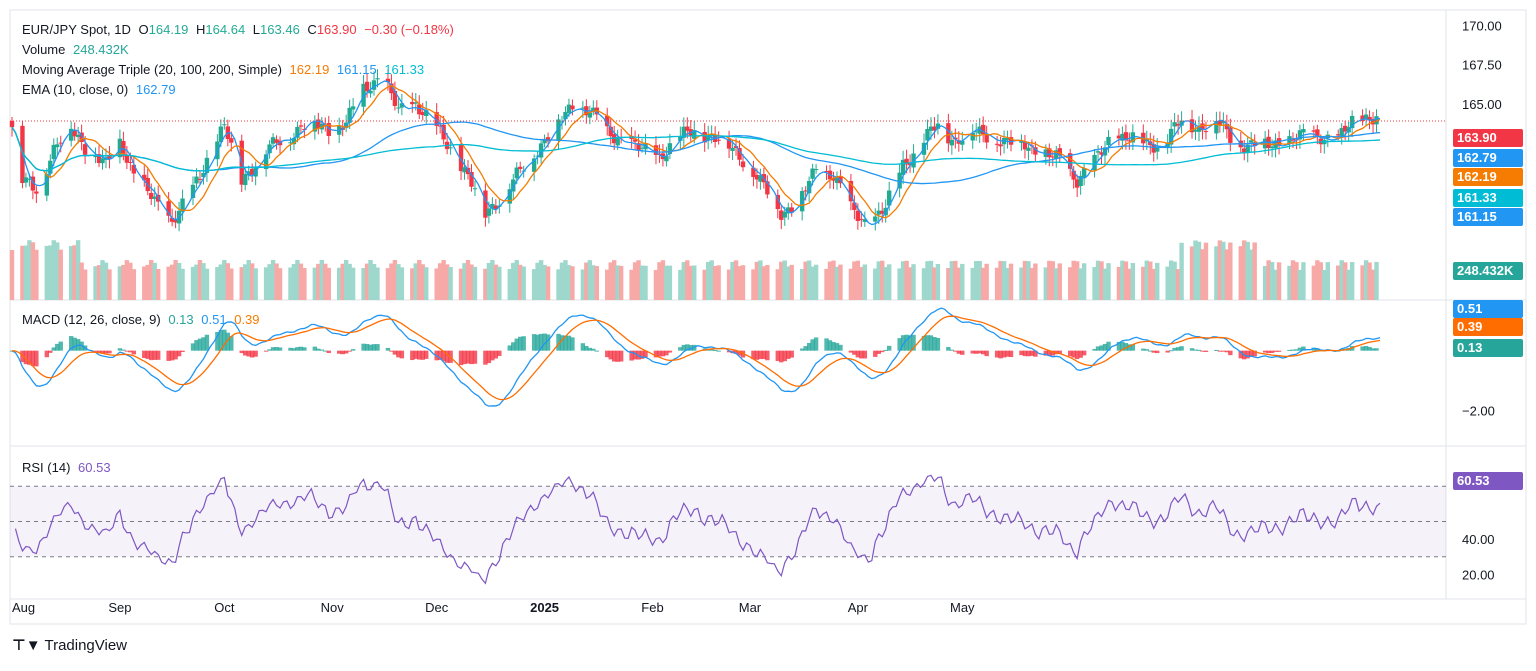  What do you see at coordinates (70, 645) in the screenshot?
I see `tradingview-logo: ⊤▼ TradingView` at bounding box center [70, 645].